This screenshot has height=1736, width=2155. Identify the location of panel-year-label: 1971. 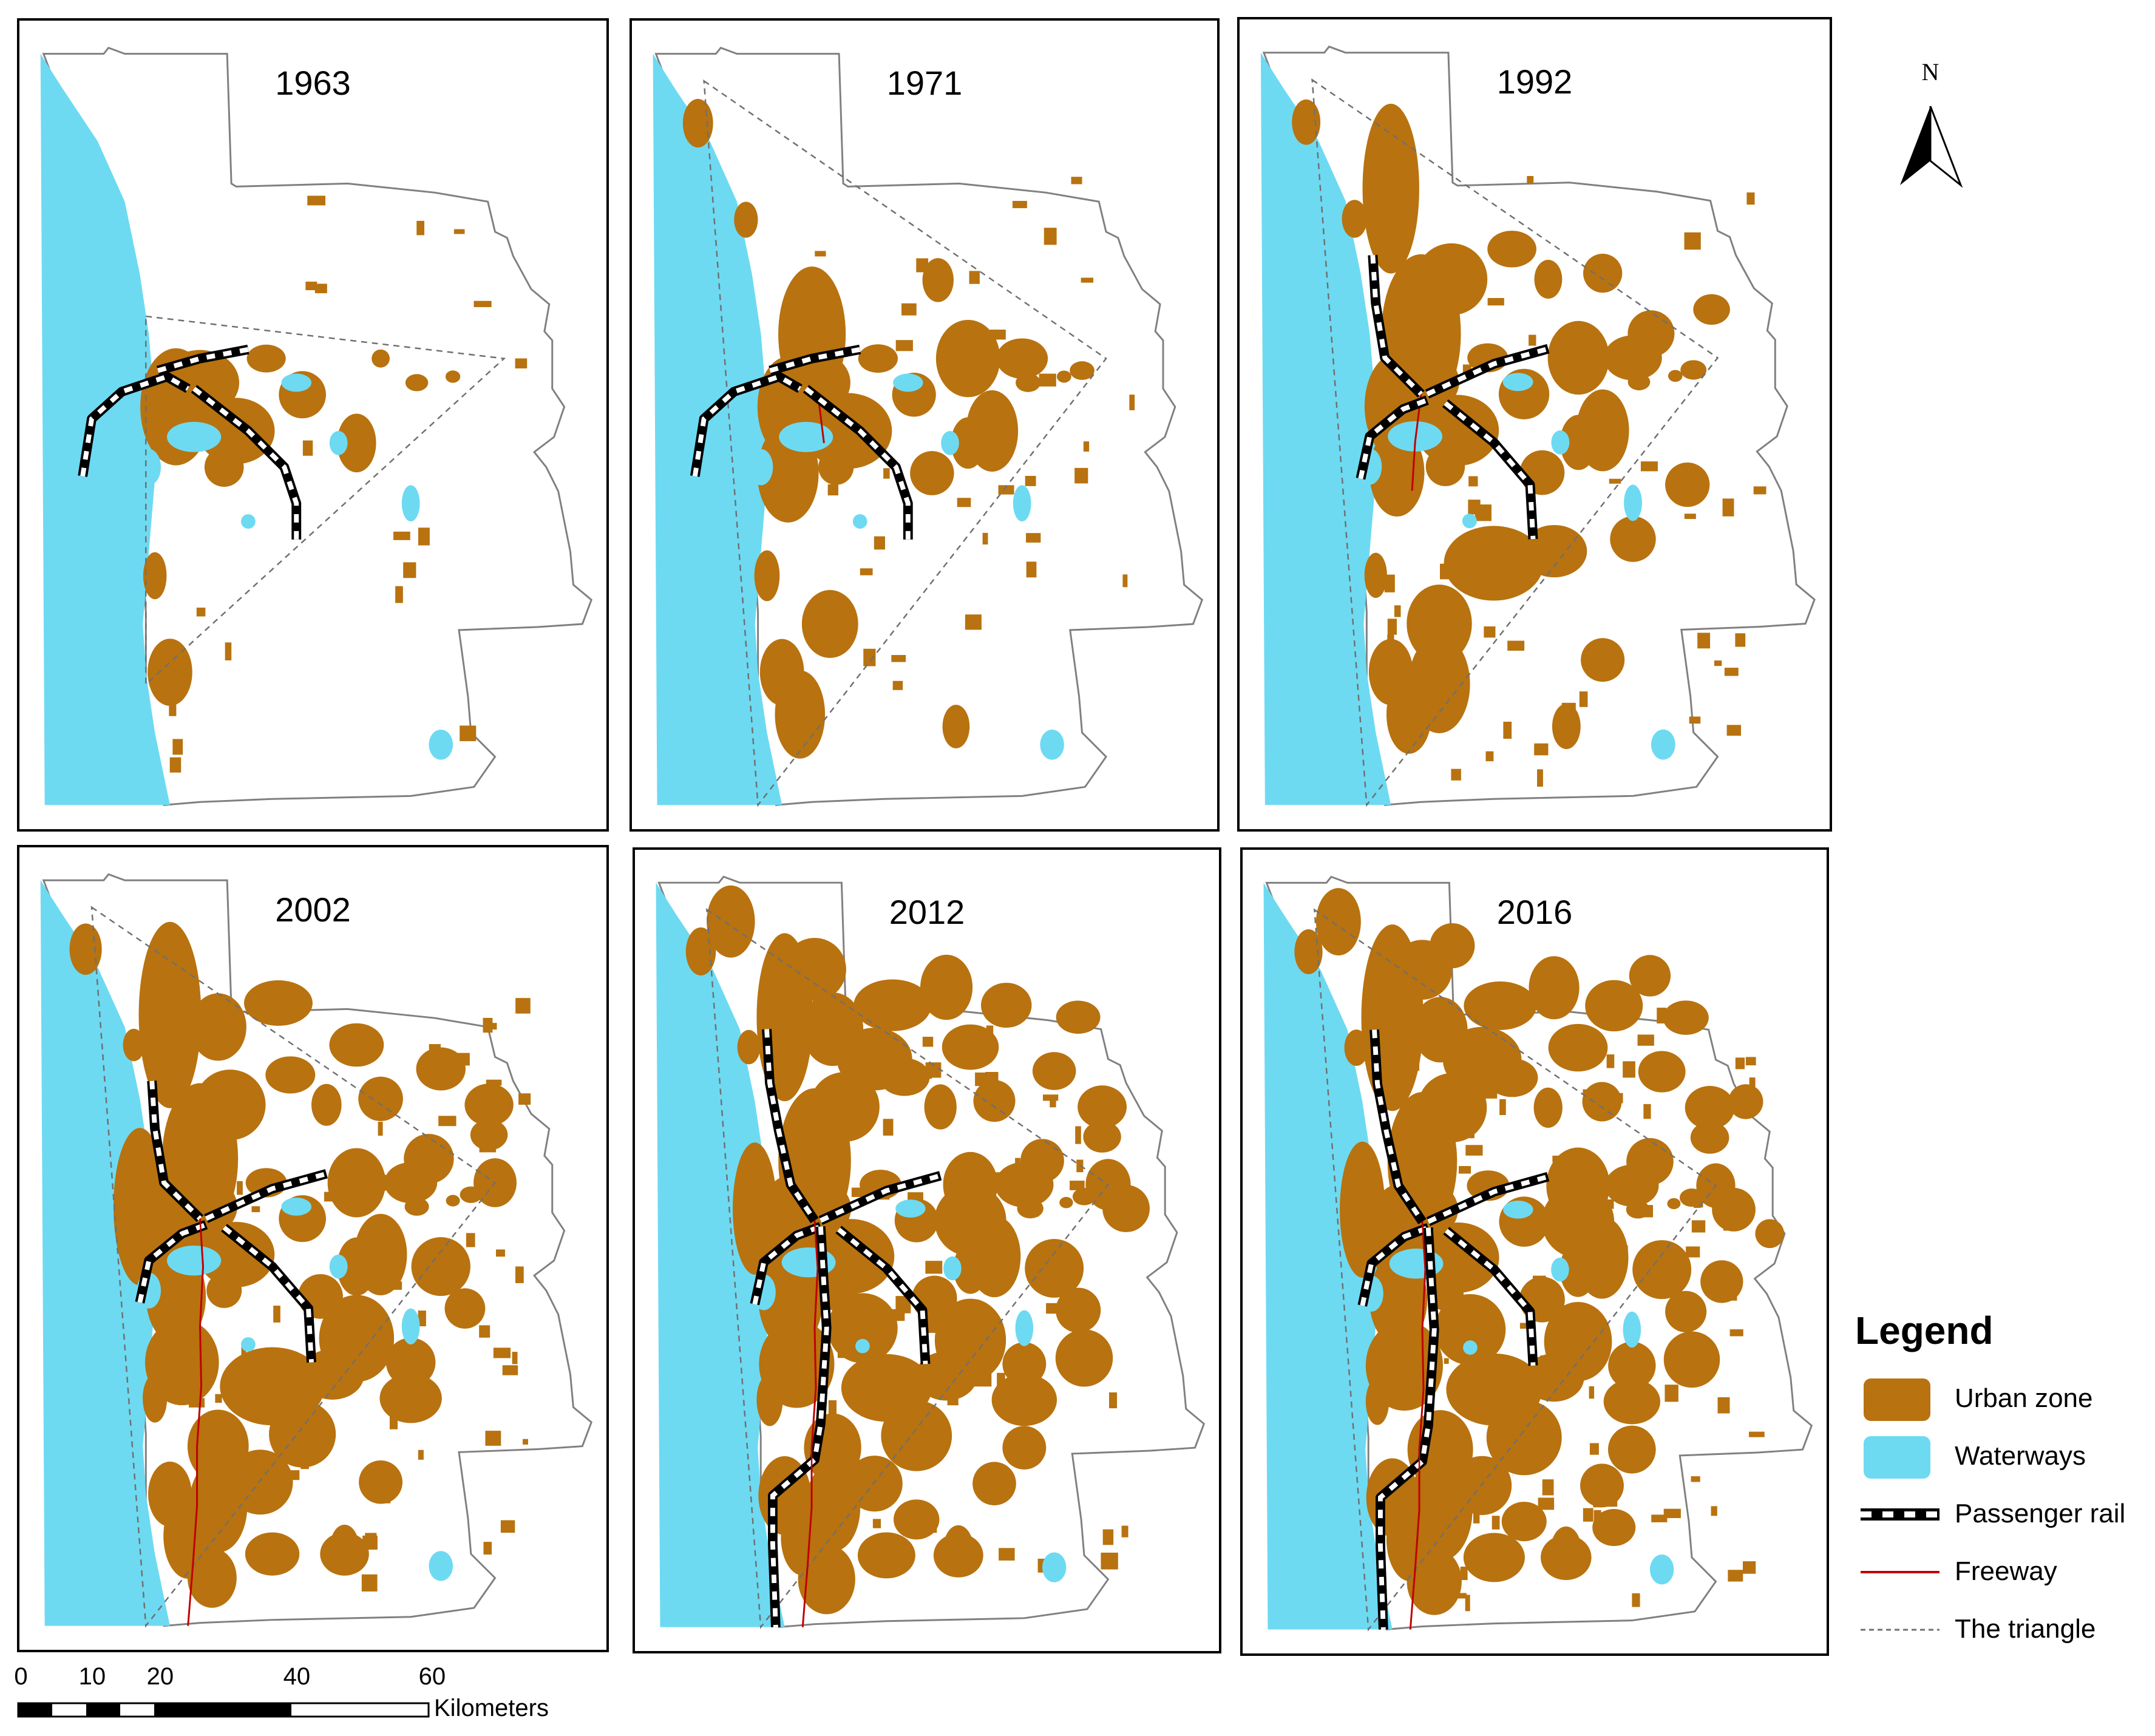
(924, 83).